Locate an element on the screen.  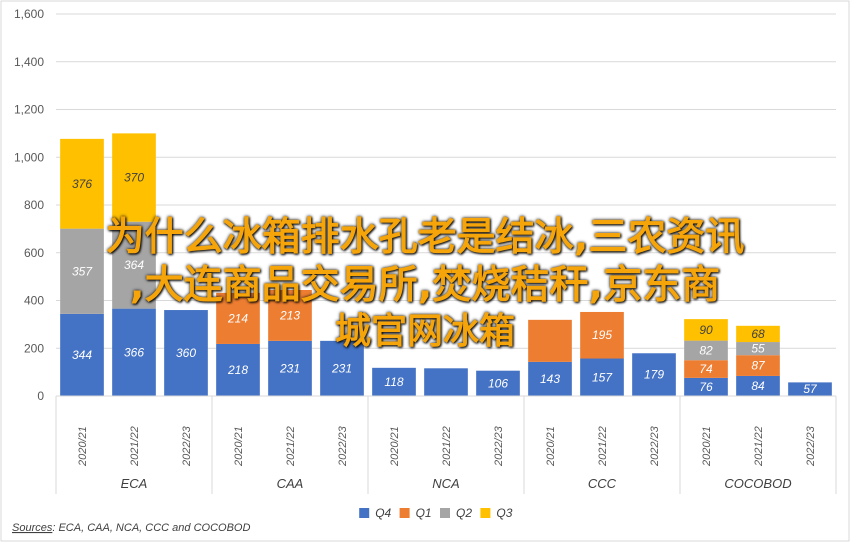
y-tick-label: 1,400 is located at coordinates (29, 62).